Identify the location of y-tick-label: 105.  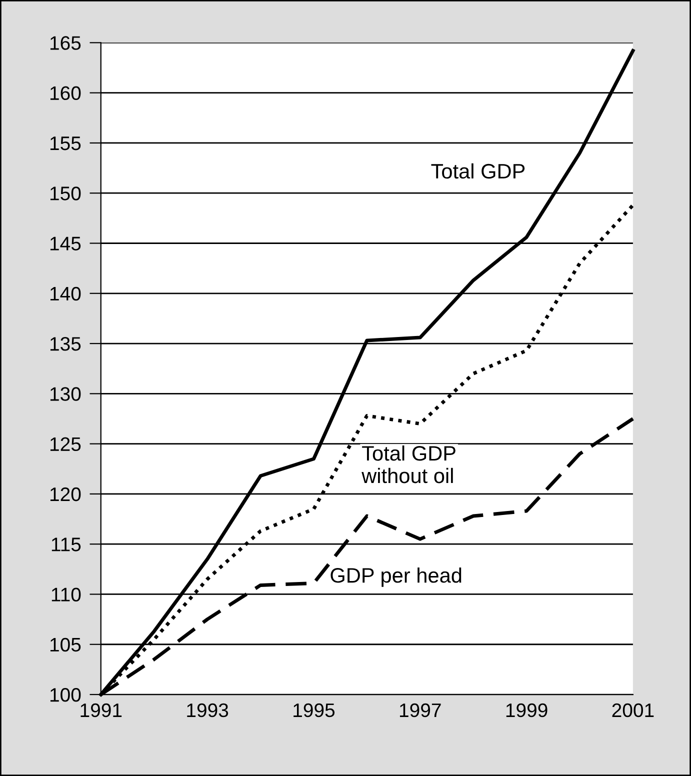
(65, 645).